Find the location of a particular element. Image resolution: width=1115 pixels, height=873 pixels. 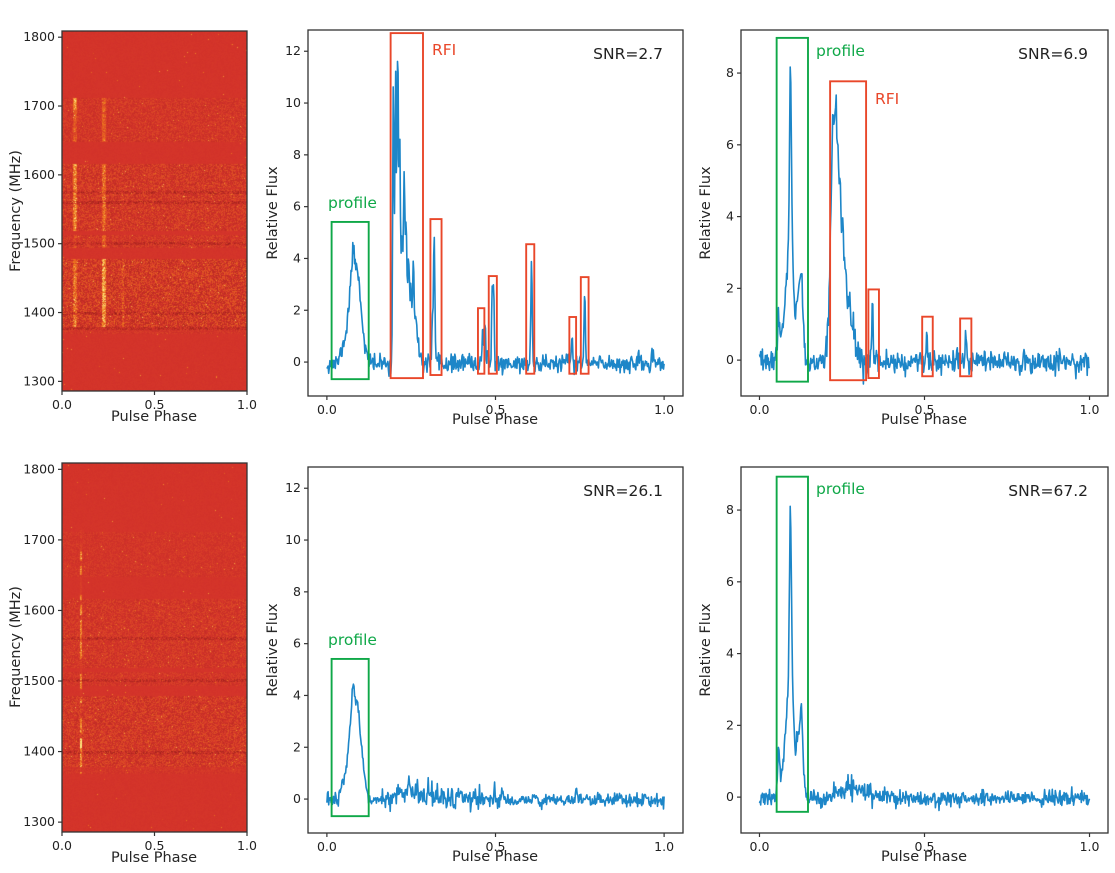

y-tick-label: 12 is located at coordinates (293, 50).